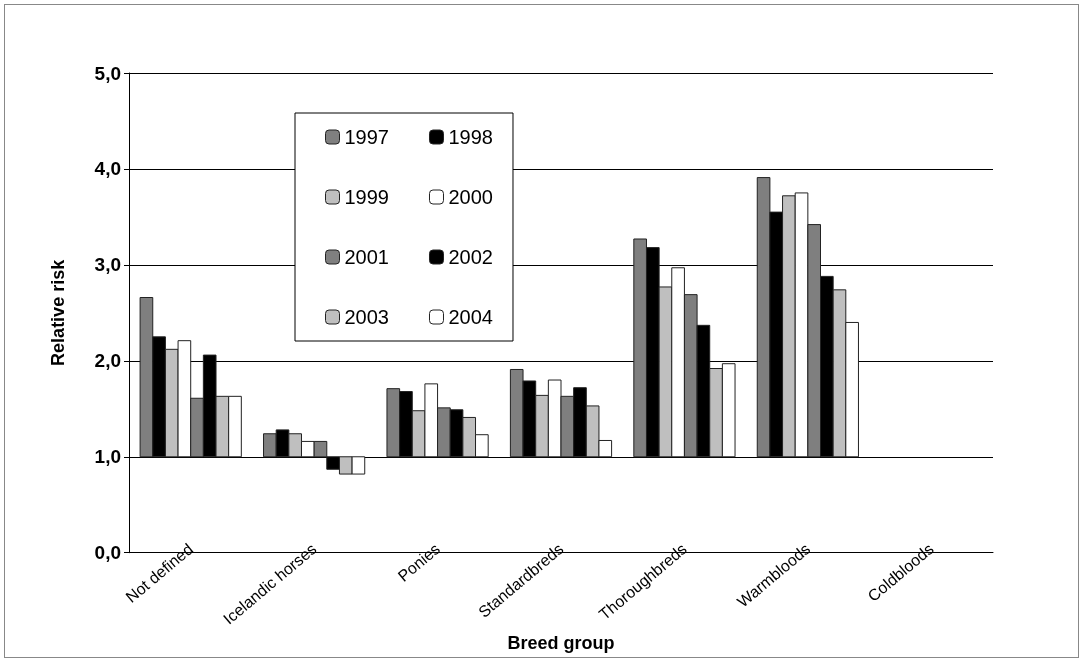 The height and width of the screenshot is (664, 1085). Describe the element at coordinates (107, 361) in the screenshot. I see `y-tick-label: 2,0` at that location.